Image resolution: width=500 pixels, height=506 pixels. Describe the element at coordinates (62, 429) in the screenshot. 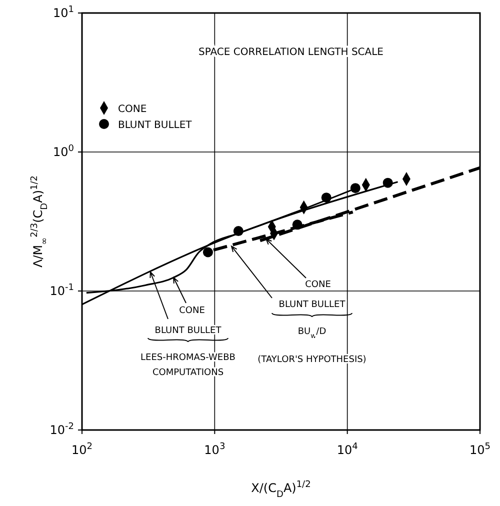

I see `y-tick-label: 10$^{-2}$` at that location.